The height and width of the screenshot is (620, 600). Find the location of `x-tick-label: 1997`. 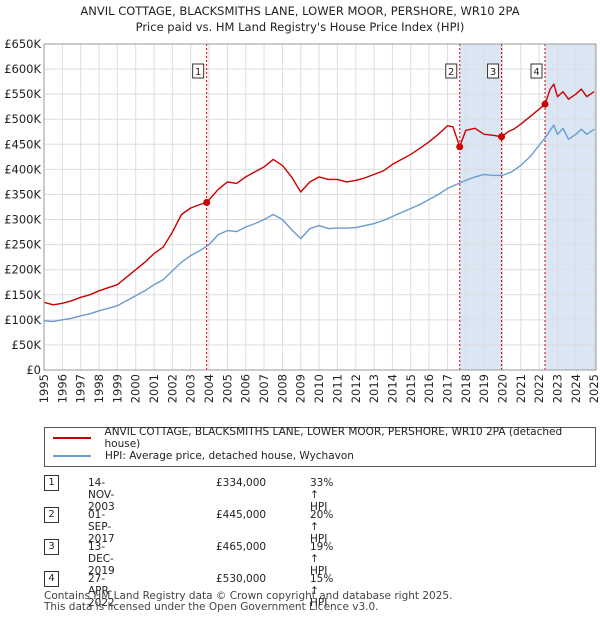

x-tick-label: 1997 is located at coordinates (81, 388).